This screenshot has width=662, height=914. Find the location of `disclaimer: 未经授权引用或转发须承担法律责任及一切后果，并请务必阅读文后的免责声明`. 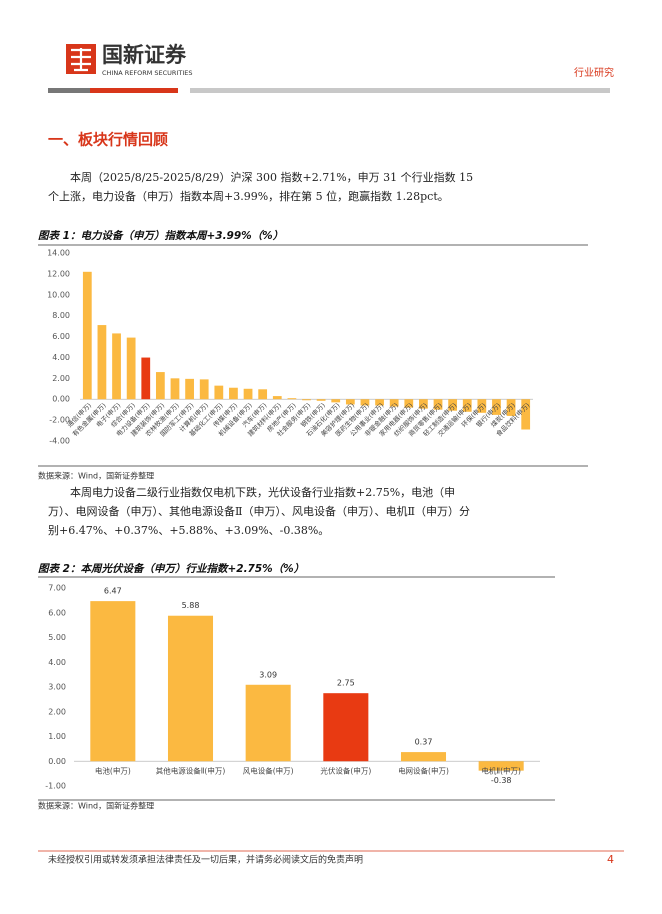

disclaimer: 未经授权引用或转发须承担法律责任及一切后果，并请务必阅读文后的免责声明 is located at coordinates (205, 860).